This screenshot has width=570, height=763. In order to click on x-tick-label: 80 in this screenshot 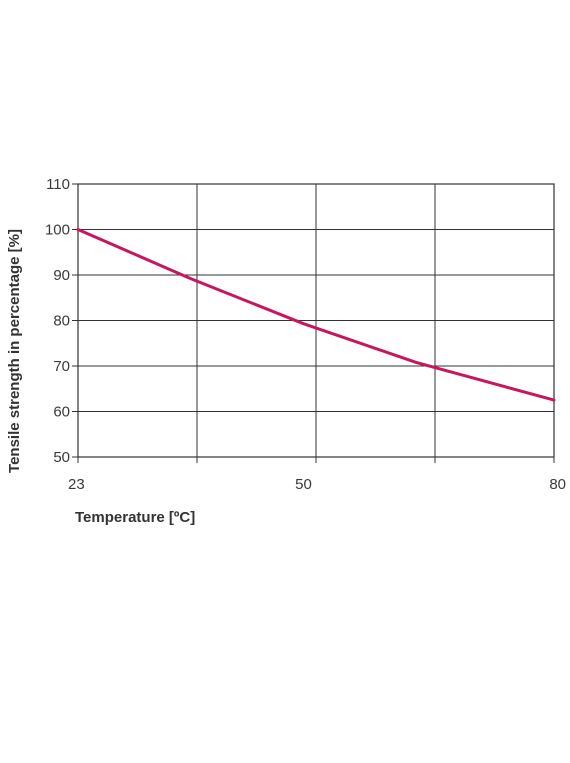, I will do `click(557, 484)`.